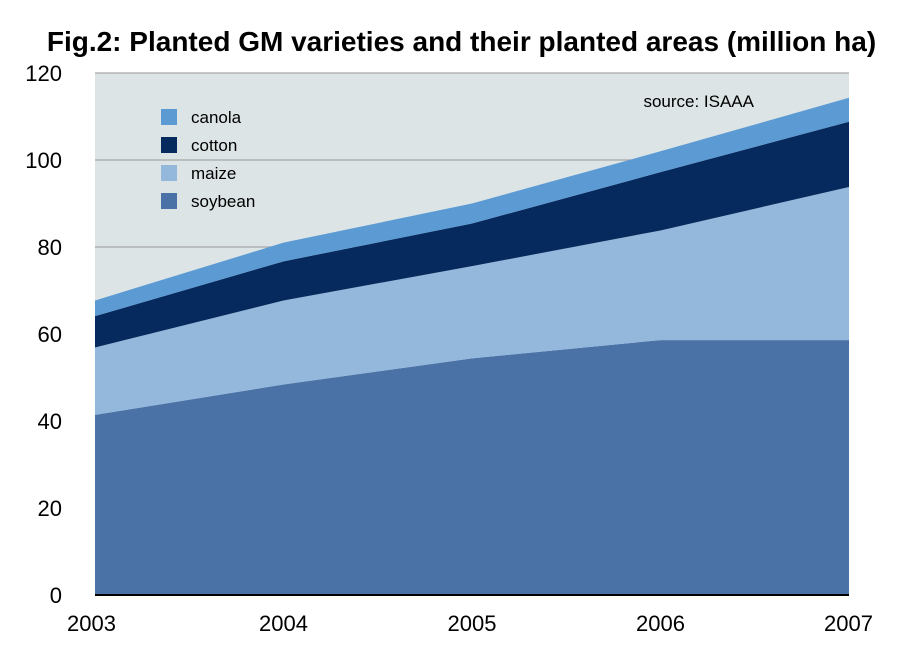 Image resolution: width=923 pixels, height=659 pixels. I want to click on x-tick-label: 2006, so click(660, 623).